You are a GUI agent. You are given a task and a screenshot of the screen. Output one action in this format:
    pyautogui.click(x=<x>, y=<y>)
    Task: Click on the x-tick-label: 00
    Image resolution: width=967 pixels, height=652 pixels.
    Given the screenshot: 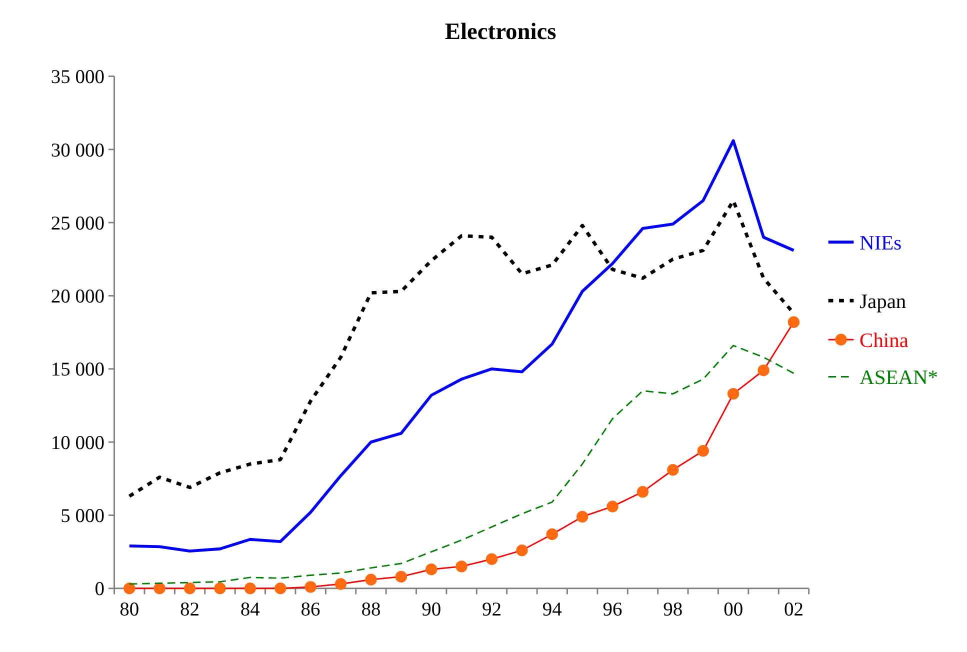 What is the action you would take?
    pyautogui.click(x=734, y=610)
    